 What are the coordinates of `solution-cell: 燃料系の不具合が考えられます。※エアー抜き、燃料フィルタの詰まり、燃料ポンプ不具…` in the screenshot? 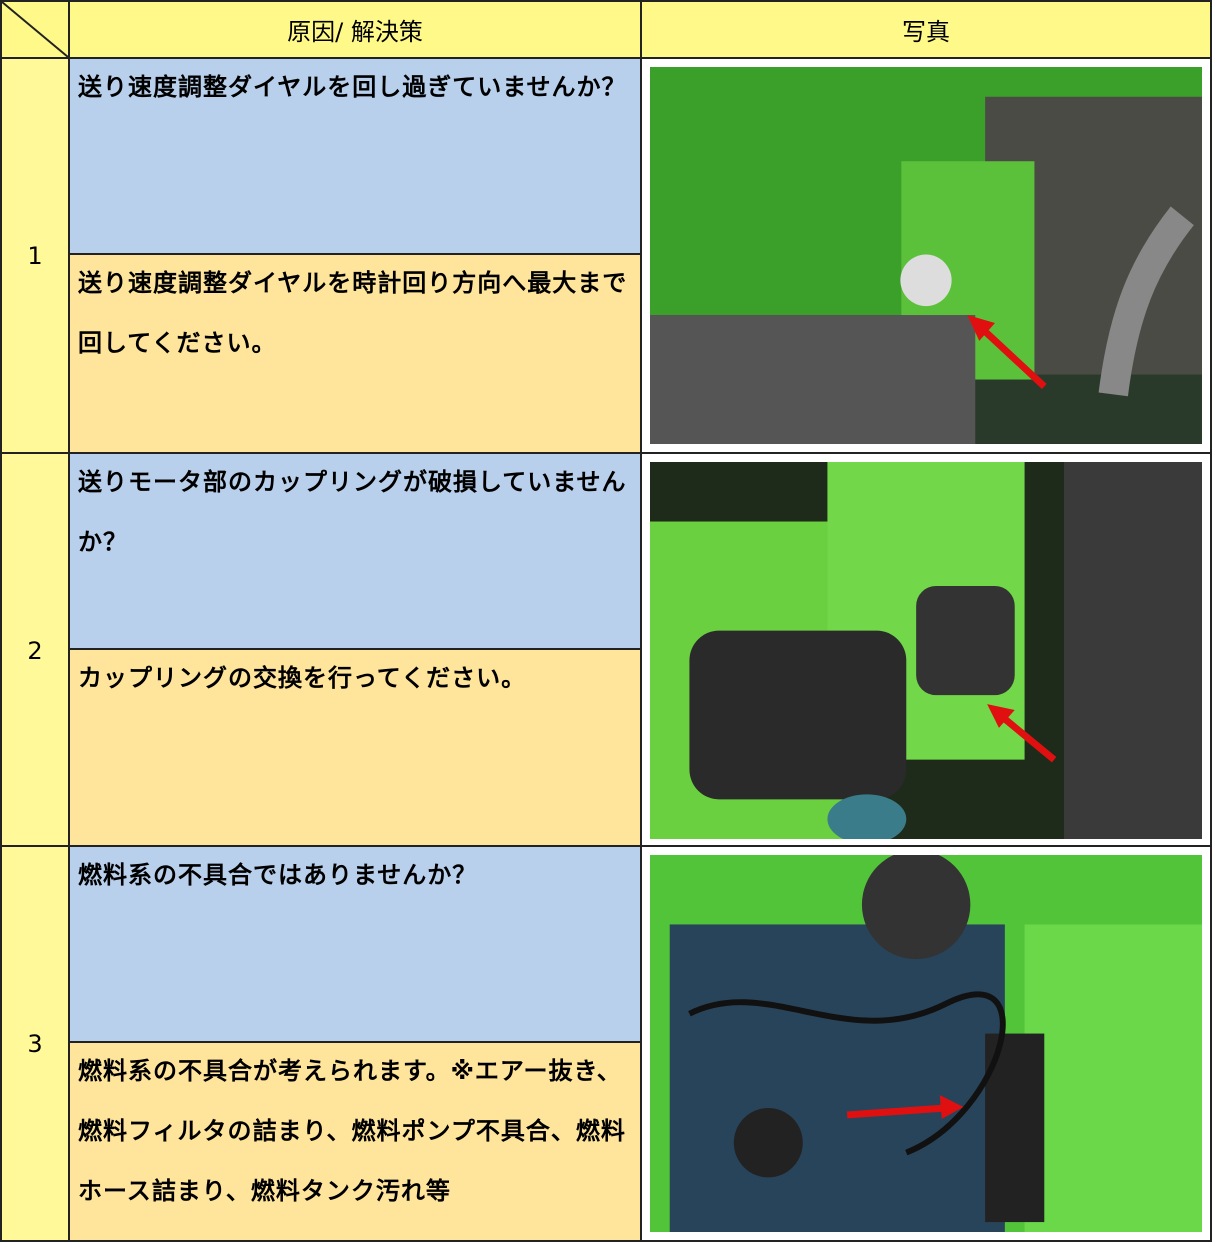 It's located at (355, 1141).